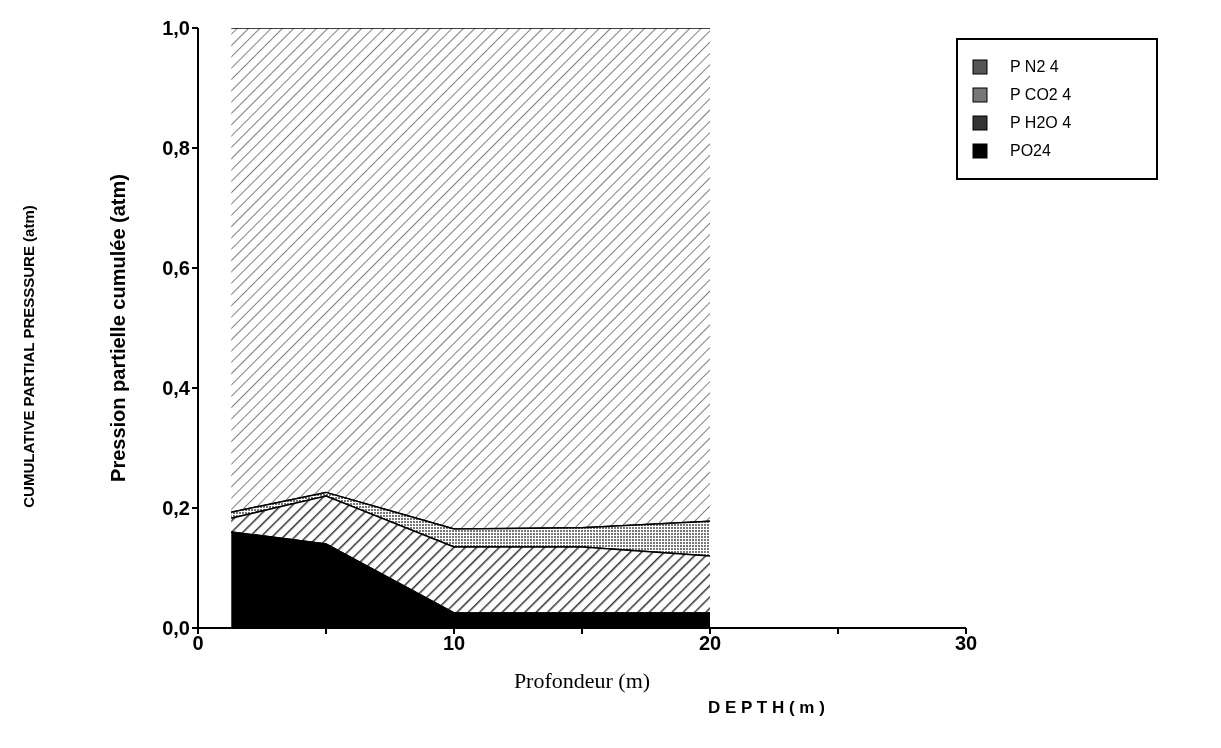 The image size is (1221, 748). Describe the element at coordinates (176, 268) in the screenshot. I see `y-tick-label: 0,6` at that location.